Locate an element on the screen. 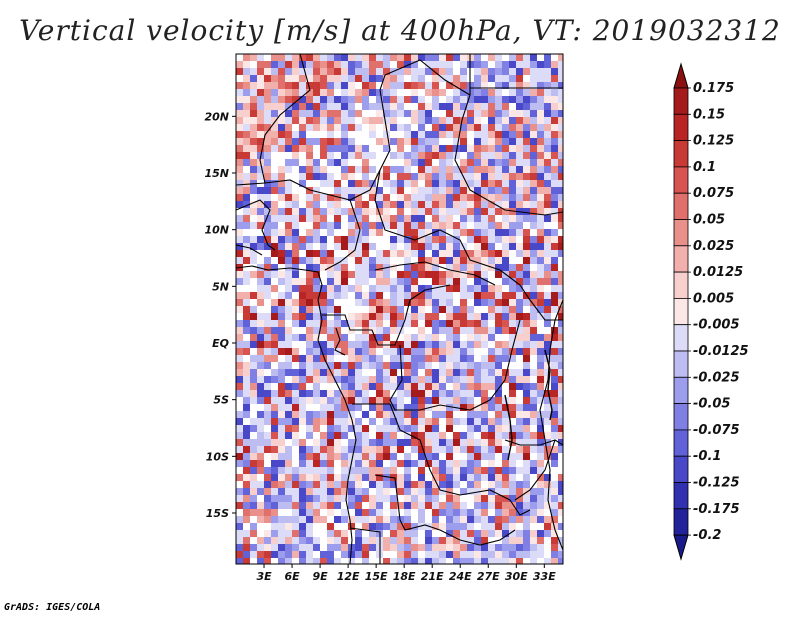 This screenshot has width=800, height=618. colorbar-tick-label: 0.125 is located at coordinates (713, 141).